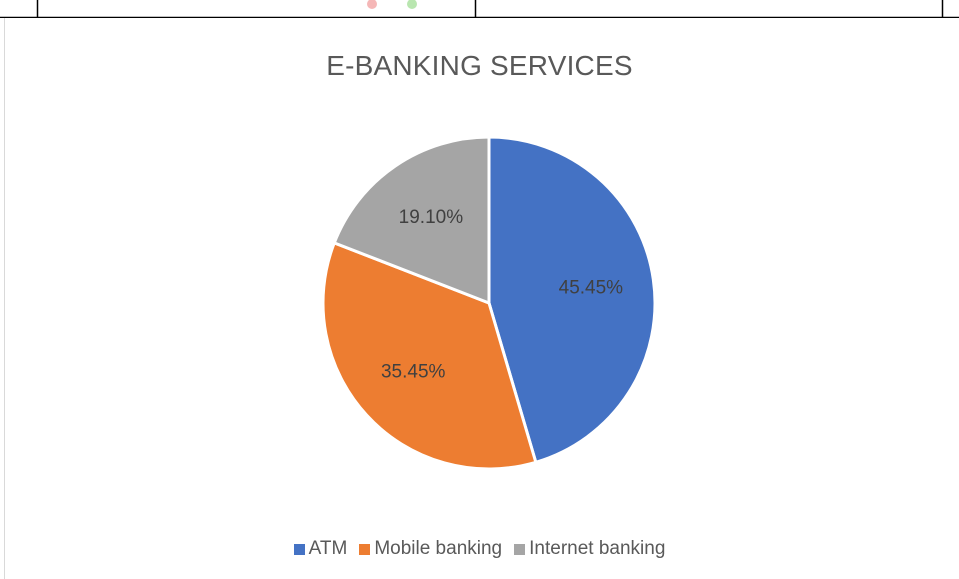 The width and height of the screenshot is (959, 579). Describe the element at coordinates (431, 217) in the screenshot. I see `data-label-internet-banking: 19.10%` at that location.